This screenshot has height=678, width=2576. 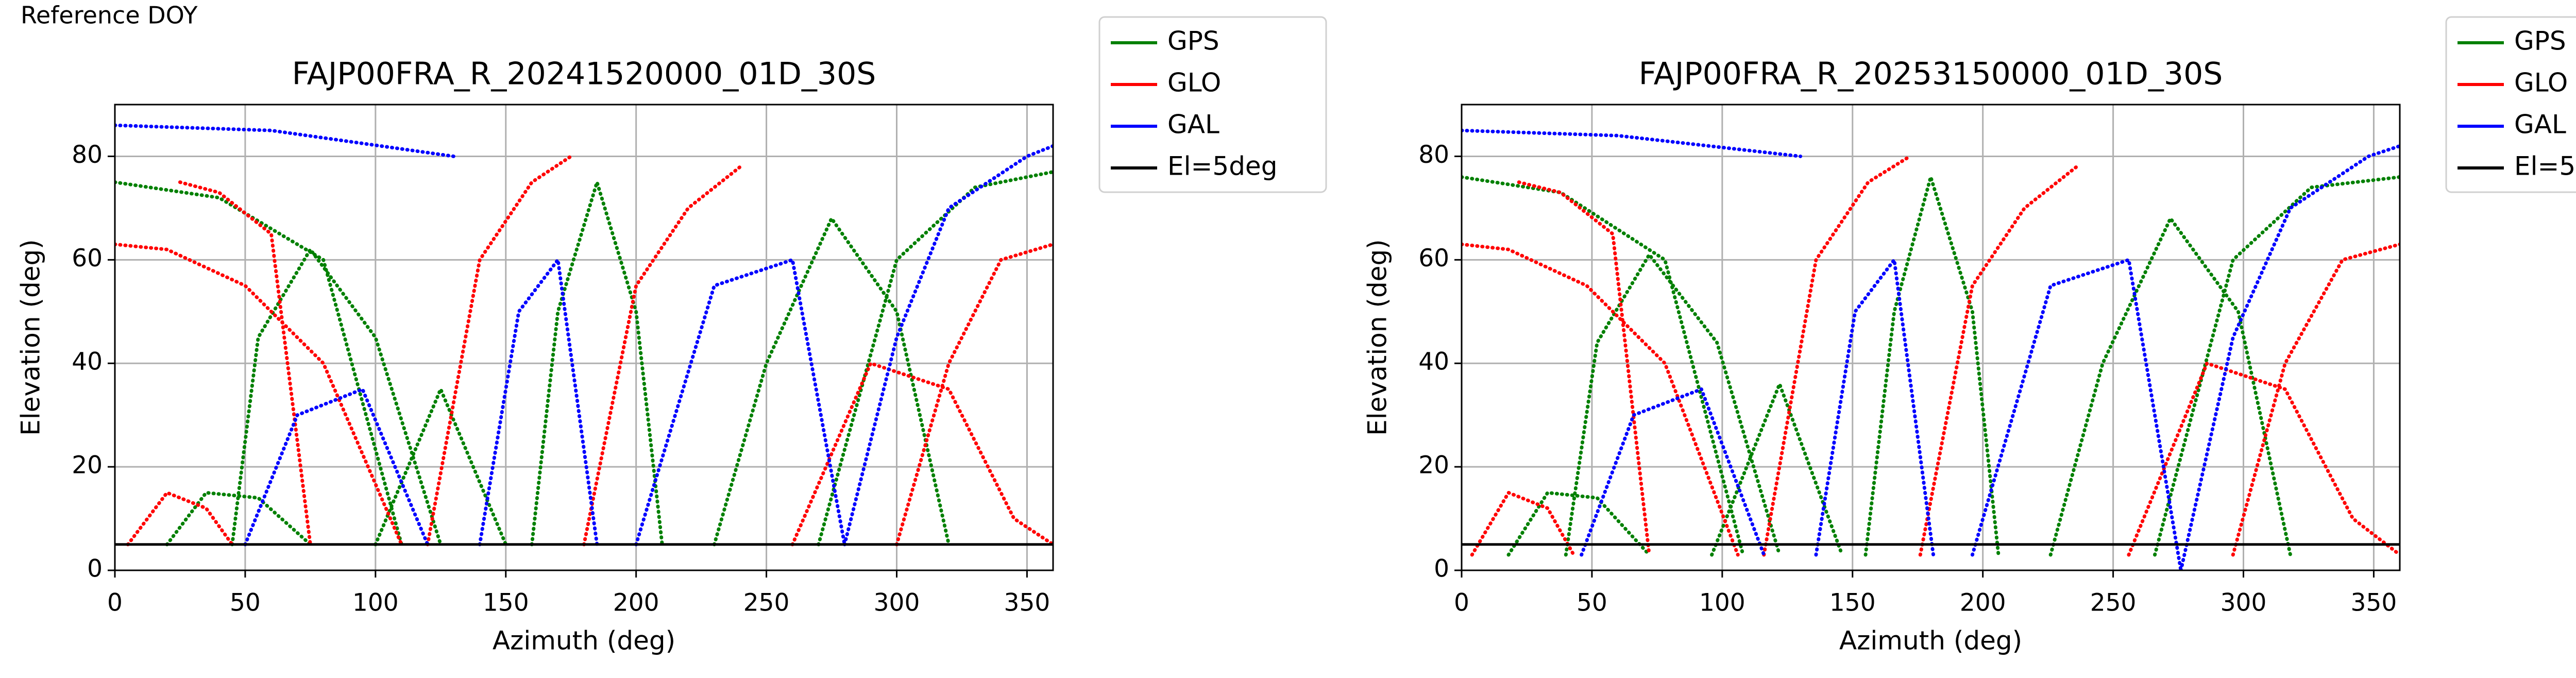 I want to click on chart-title: FAJP00FRA_R_20253150000_01D_30S, so click(x=1931, y=74).